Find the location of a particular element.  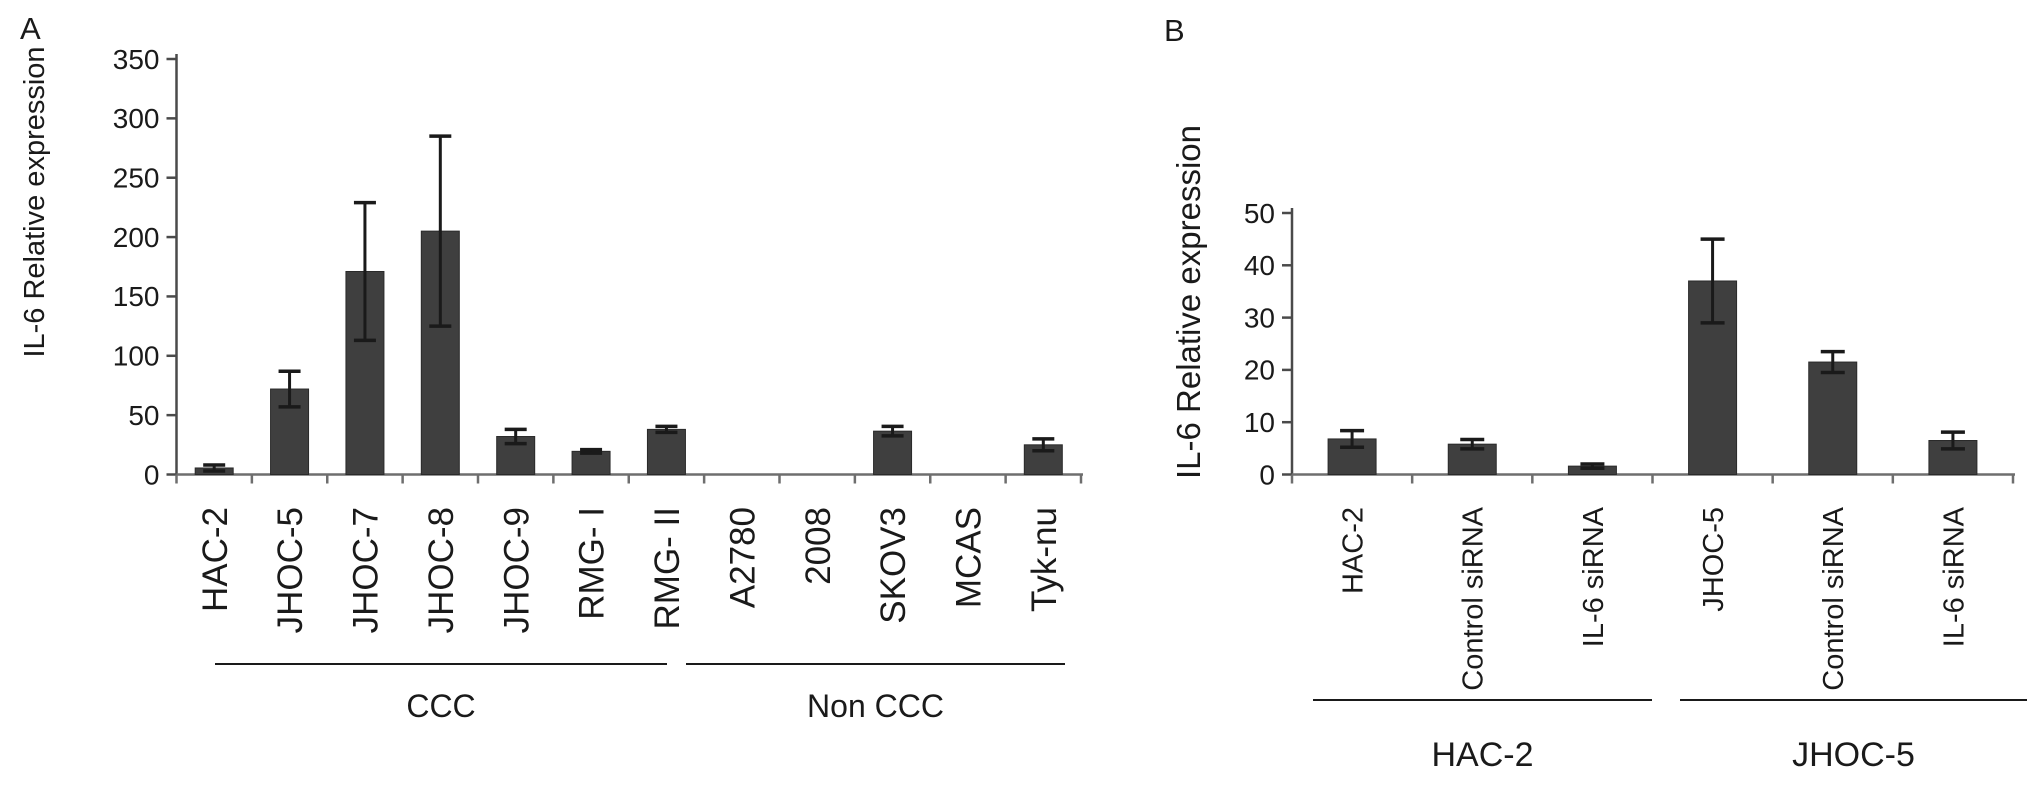

category-label: RMG- II is located at coordinates (667, 568).